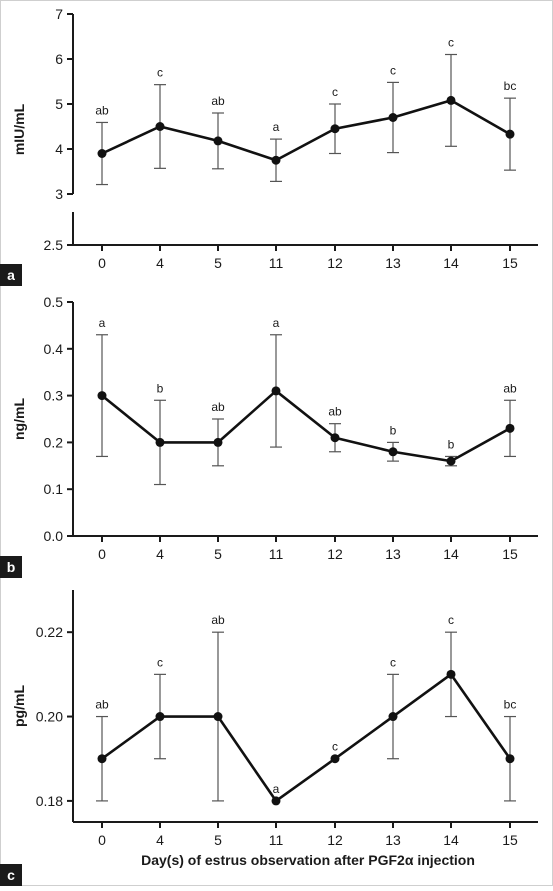 The image size is (553, 891). What do you see at coordinates (59, 194) in the screenshot?
I see `y-tick-label: 3` at bounding box center [59, 194].